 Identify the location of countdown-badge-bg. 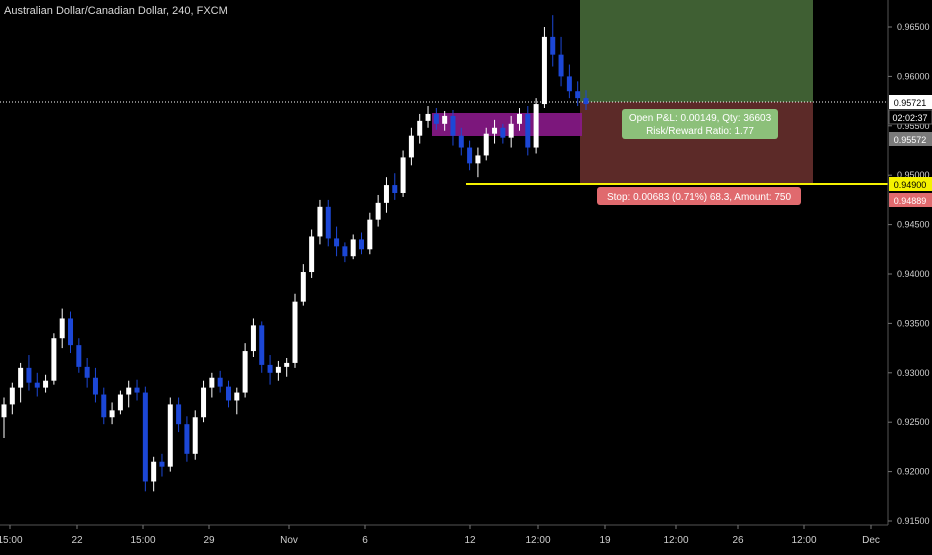
(910, 117).